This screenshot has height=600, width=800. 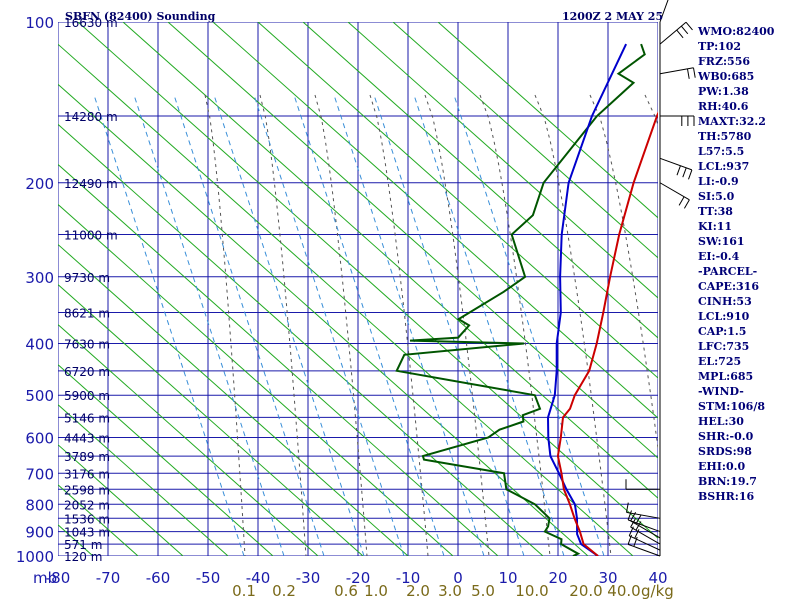 I want to click on station-title: SBFN (82400) Sounding, so click(x=140, y=16).